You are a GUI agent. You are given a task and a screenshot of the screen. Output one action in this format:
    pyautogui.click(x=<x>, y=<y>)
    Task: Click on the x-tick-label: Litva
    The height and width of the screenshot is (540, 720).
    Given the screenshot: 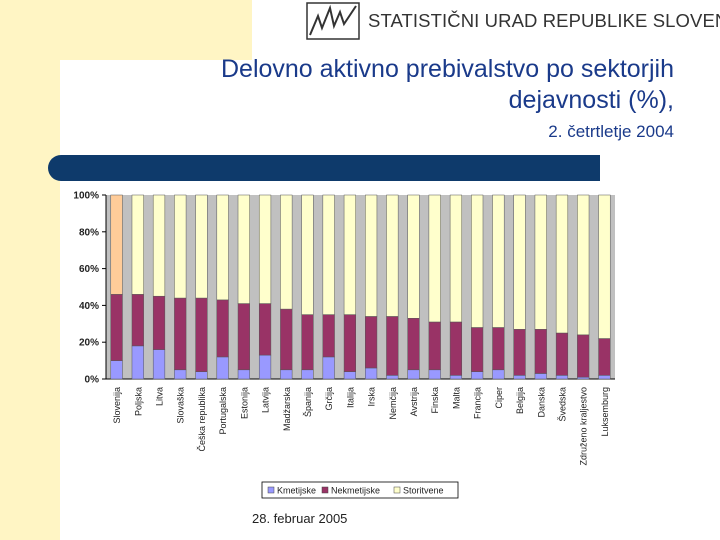 What is the action you would take?
    pyautogui.click(x=160, y=396)
    